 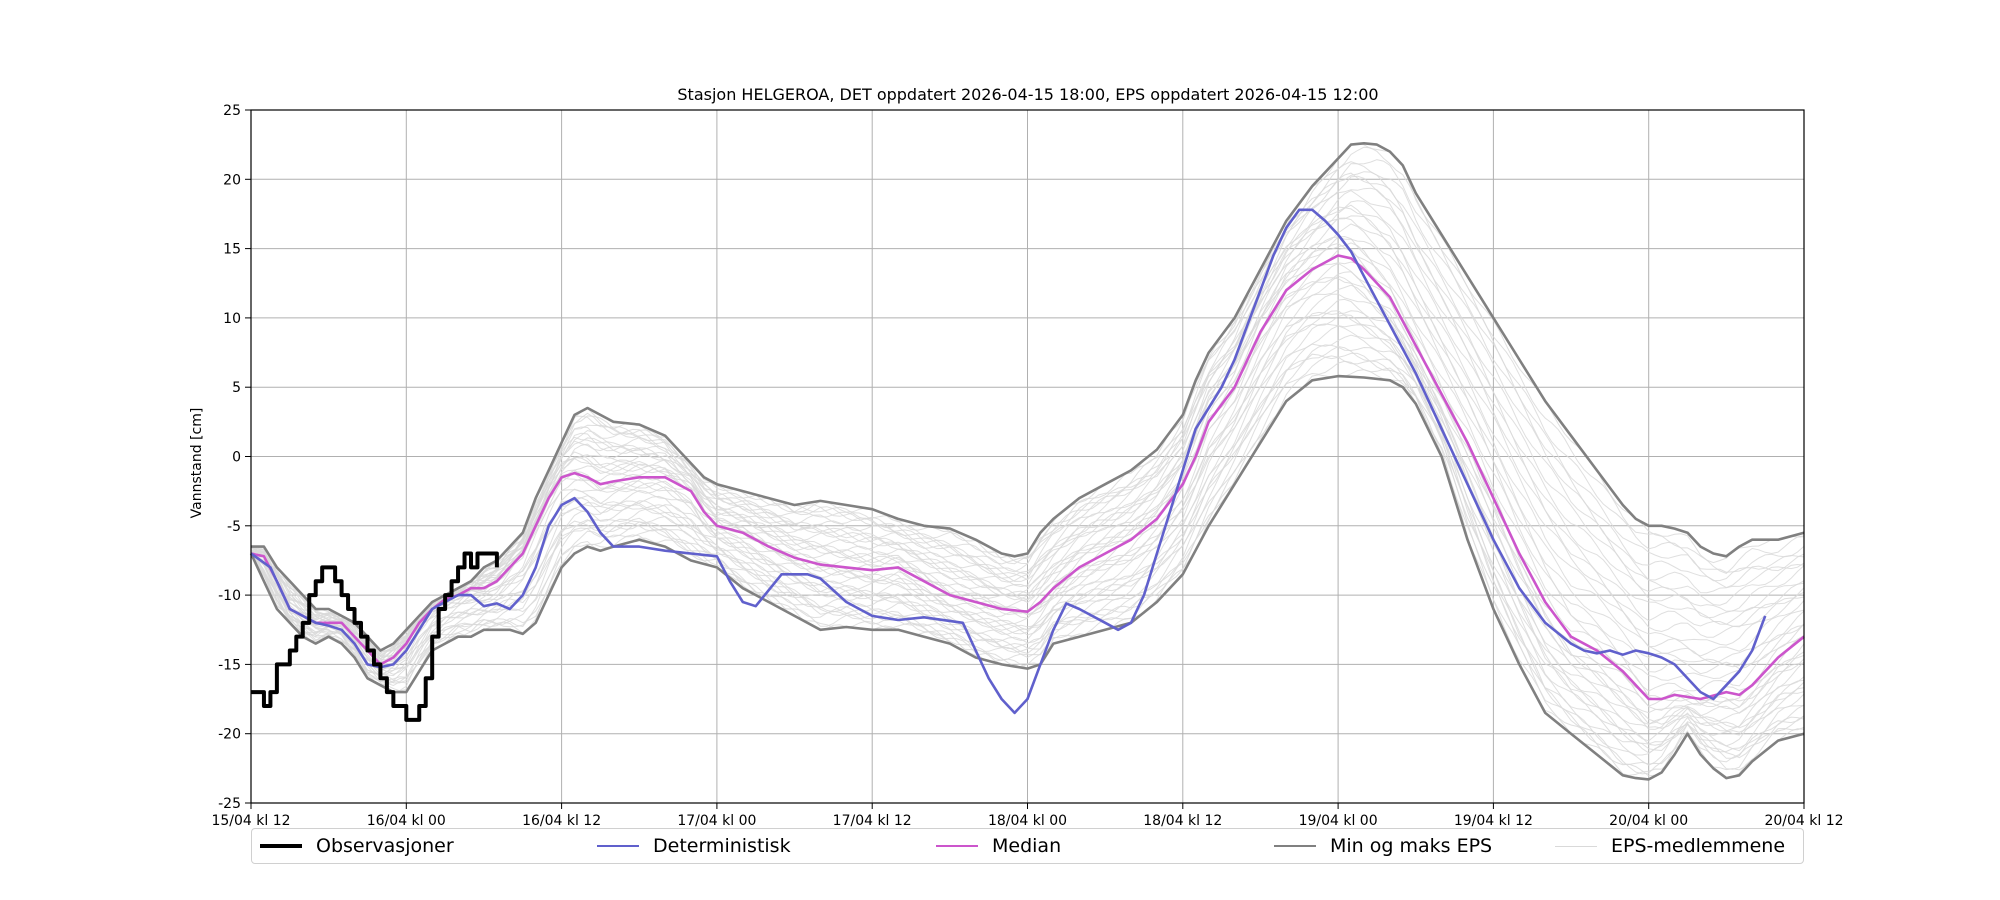 I want to click on y-tick-label: 15, so click(x=232, y=250).